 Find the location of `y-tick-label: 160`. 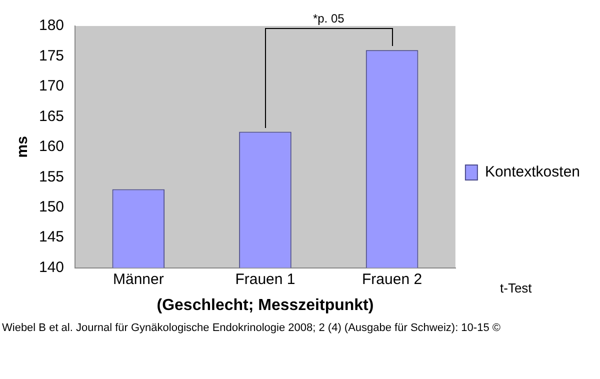

y-tick-label: 160 is located at coordinates (51, 147).